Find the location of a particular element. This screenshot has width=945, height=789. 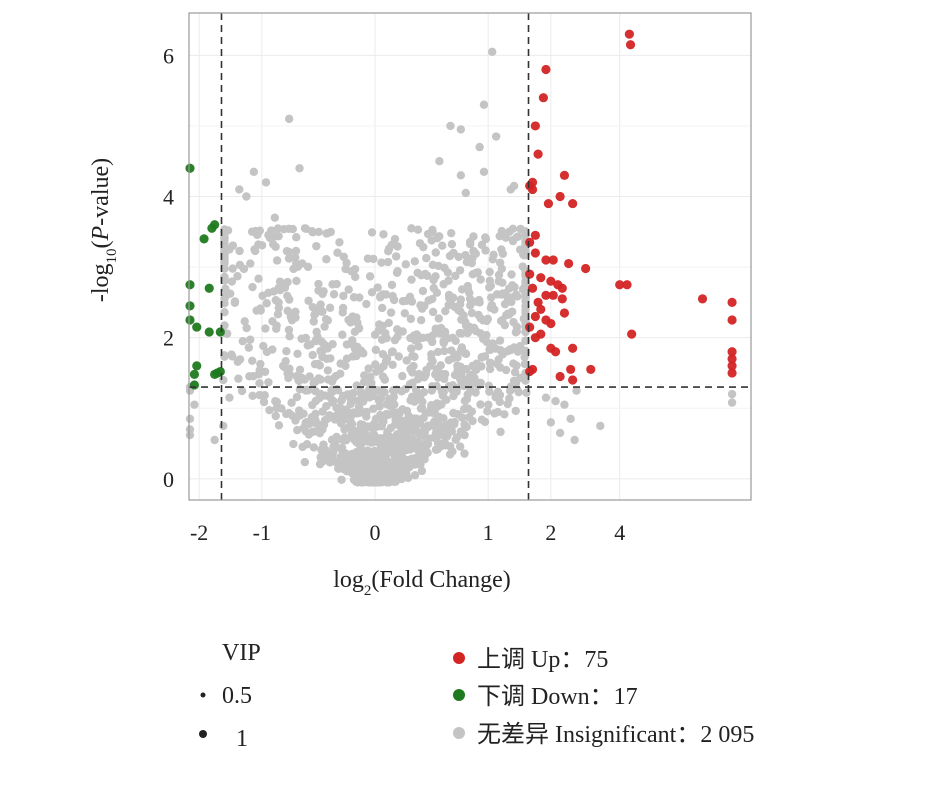

vip-legend-dot-small is located at coordinates (203, 695).